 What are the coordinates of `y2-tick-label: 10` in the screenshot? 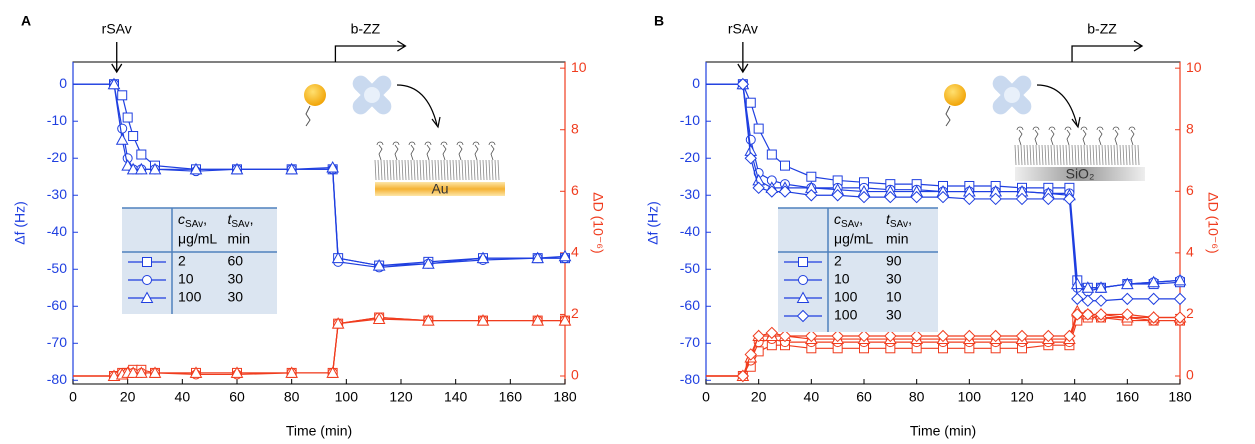 It's located at (579, 67).